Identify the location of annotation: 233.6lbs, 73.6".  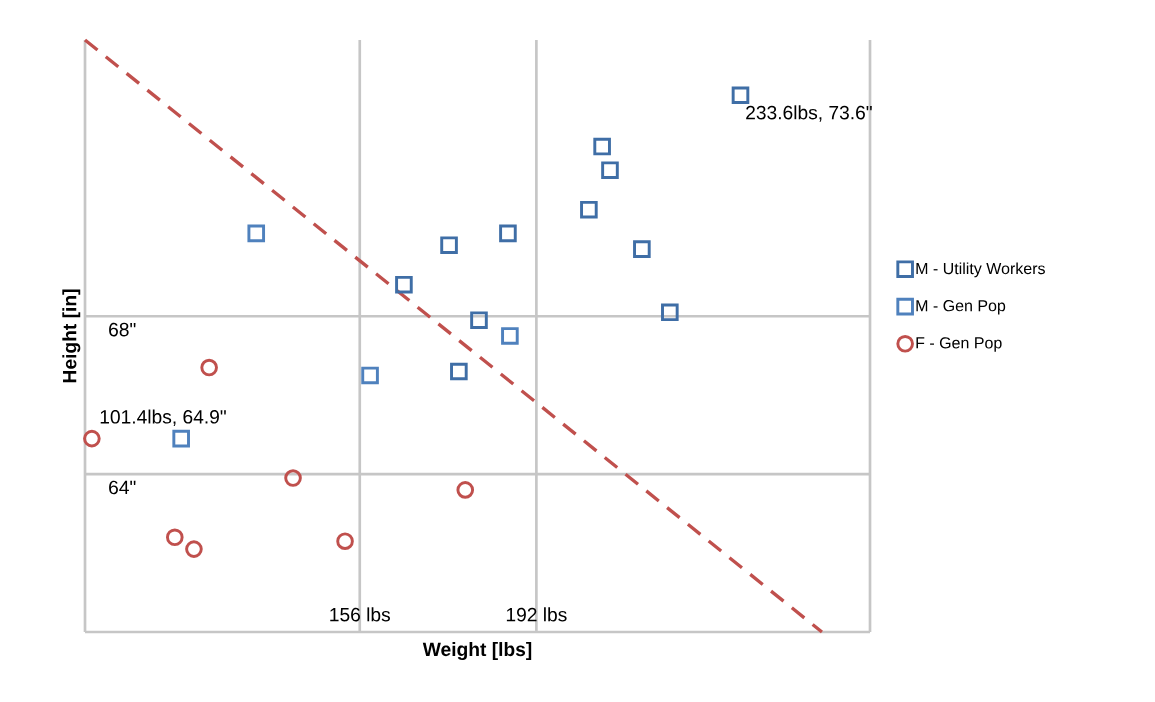
(809, 113).